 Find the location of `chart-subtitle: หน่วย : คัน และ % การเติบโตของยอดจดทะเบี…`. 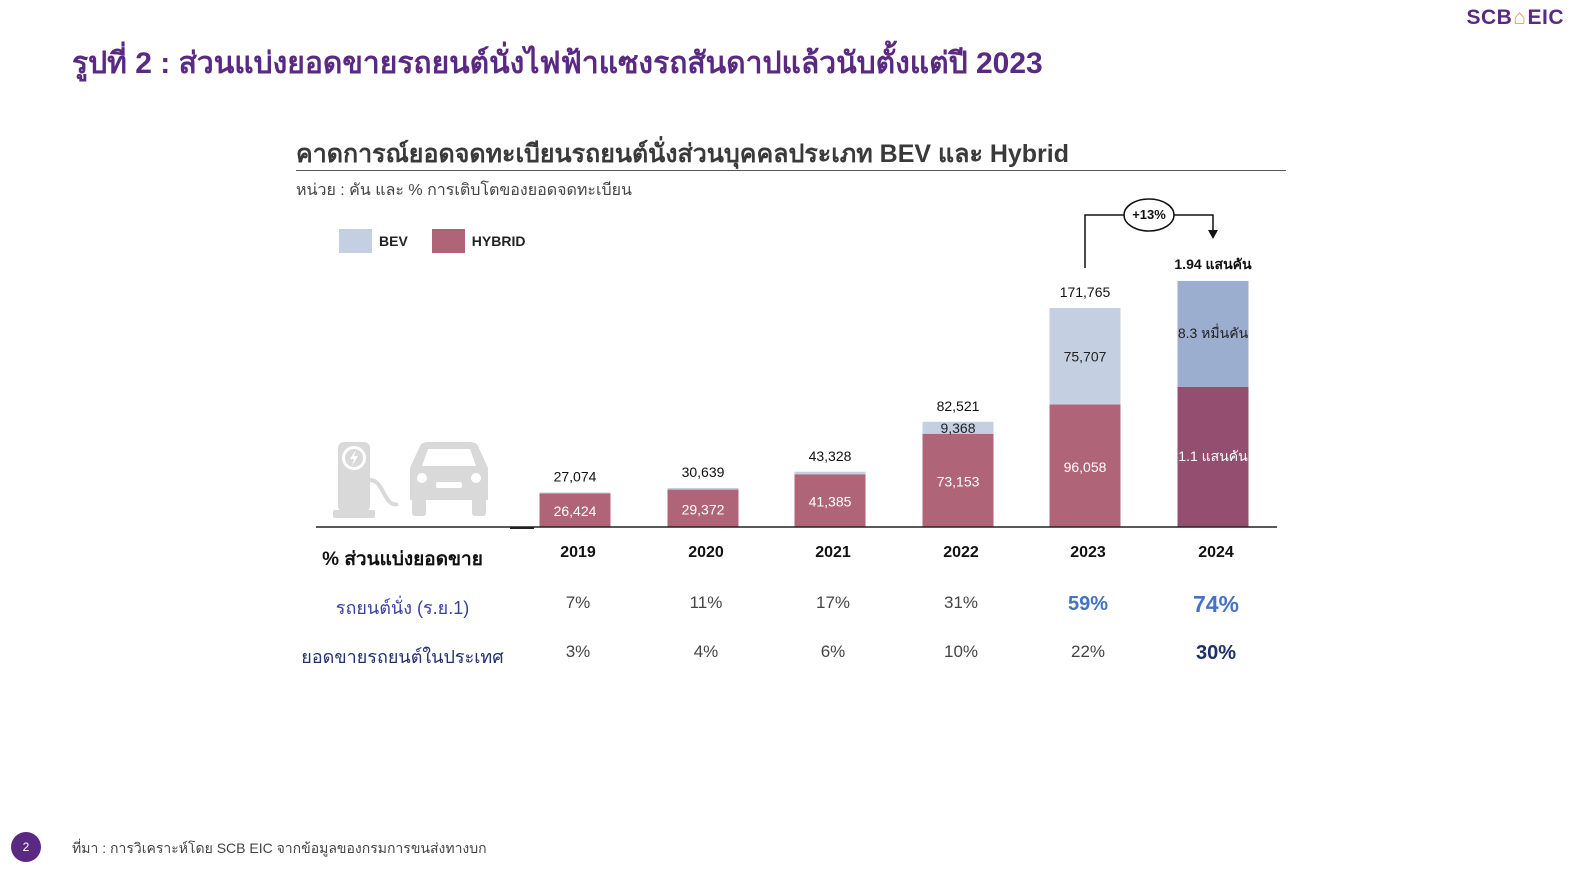

chart-subtitle: หน่วย : คัน และ % การเติบโตของยอดจดทะเบี… is located at coordinates (464, 190).